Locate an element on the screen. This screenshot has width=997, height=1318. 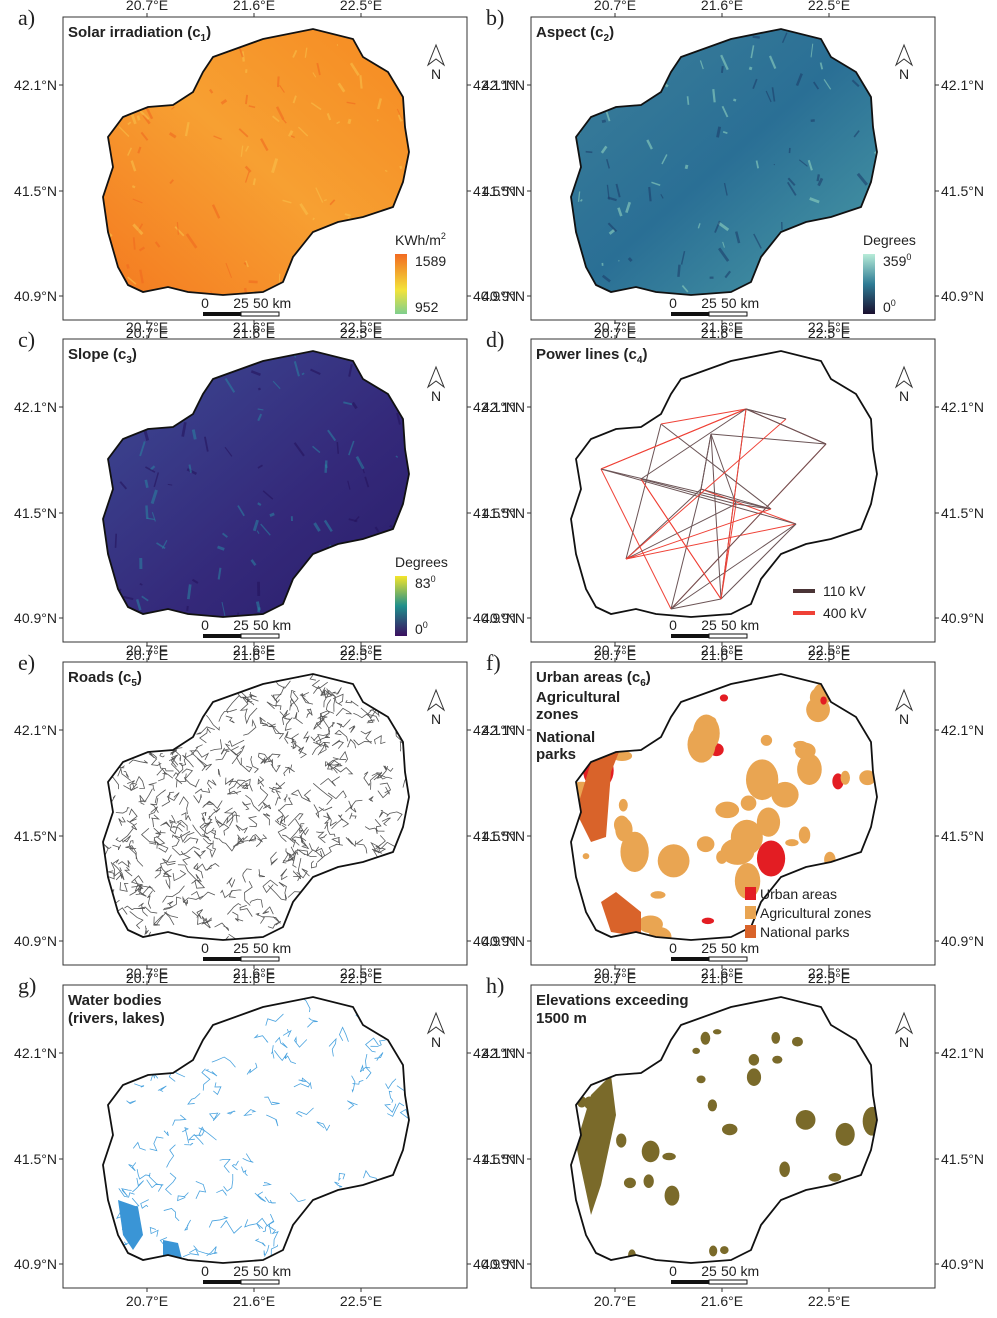
title-text: Urban areas (c is located at coordinates (588, 677).